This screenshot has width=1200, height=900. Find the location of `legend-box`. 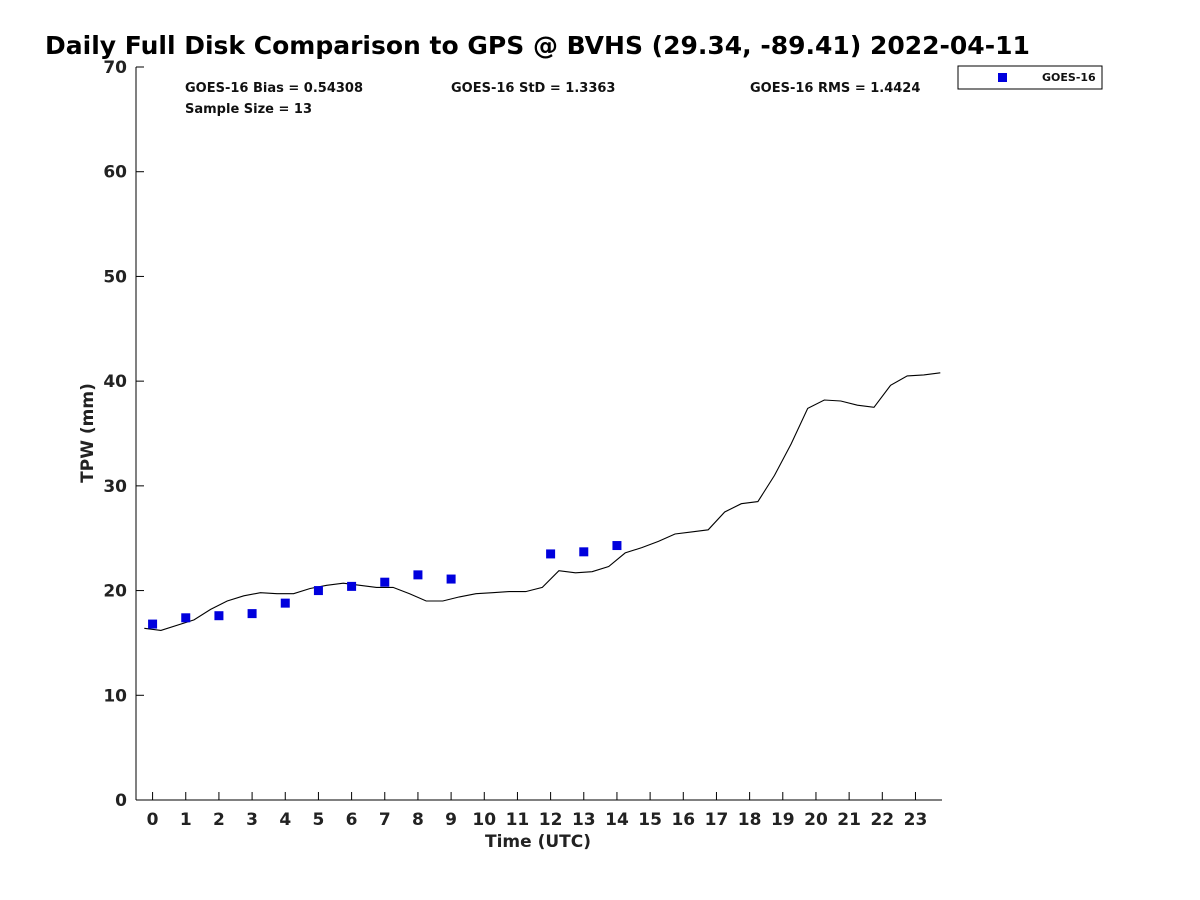

legend-box is located at coordinates (1030, 77).